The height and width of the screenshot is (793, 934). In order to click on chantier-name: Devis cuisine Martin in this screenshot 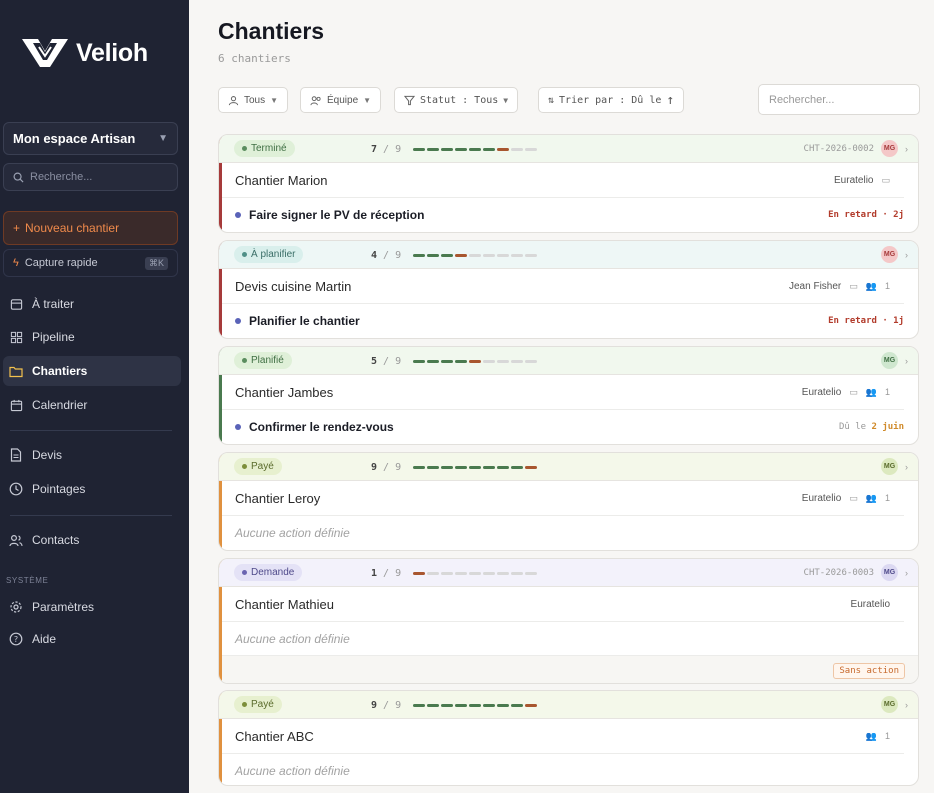, I will do `click(293, 286)`.